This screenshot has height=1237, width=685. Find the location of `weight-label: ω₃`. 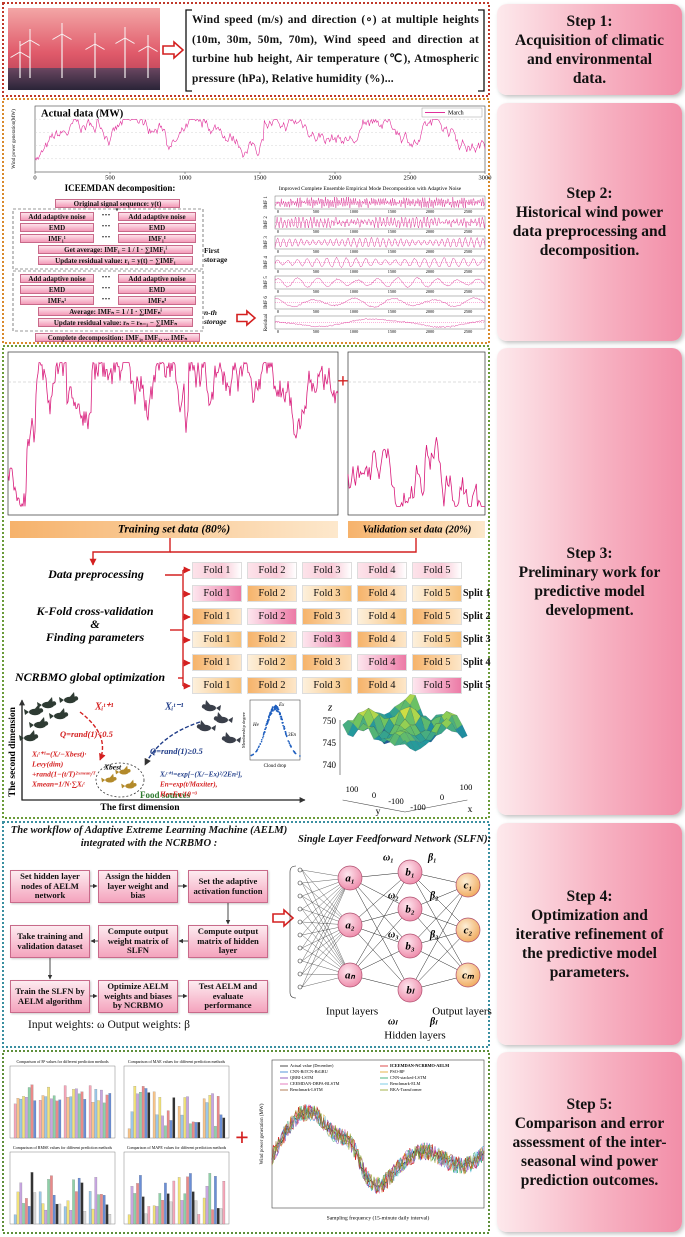

weight-label: ω₃ is located at coordinates (393, 934).